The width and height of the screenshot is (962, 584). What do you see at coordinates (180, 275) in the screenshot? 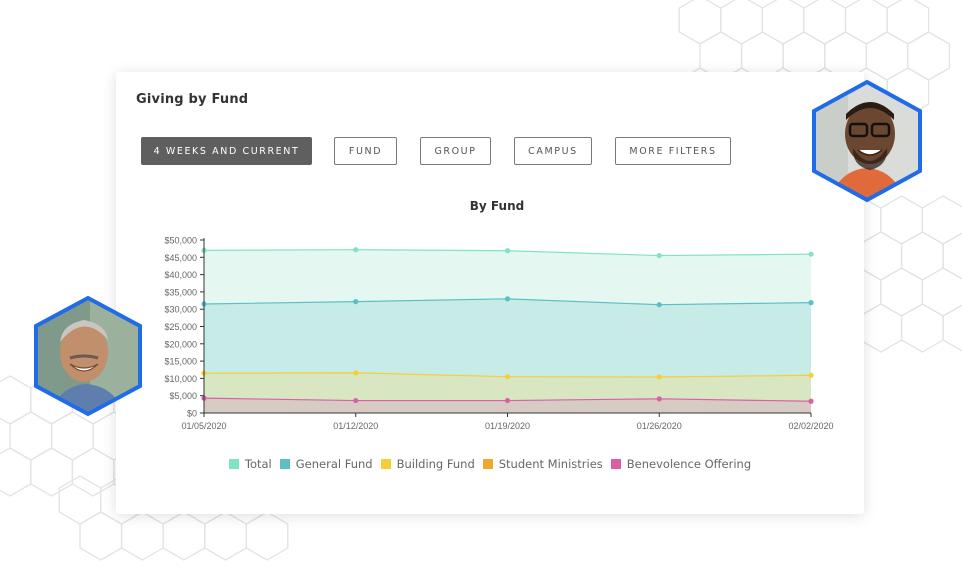
I see `y-tick-label: $40,000` at bounding box center [180, 275].